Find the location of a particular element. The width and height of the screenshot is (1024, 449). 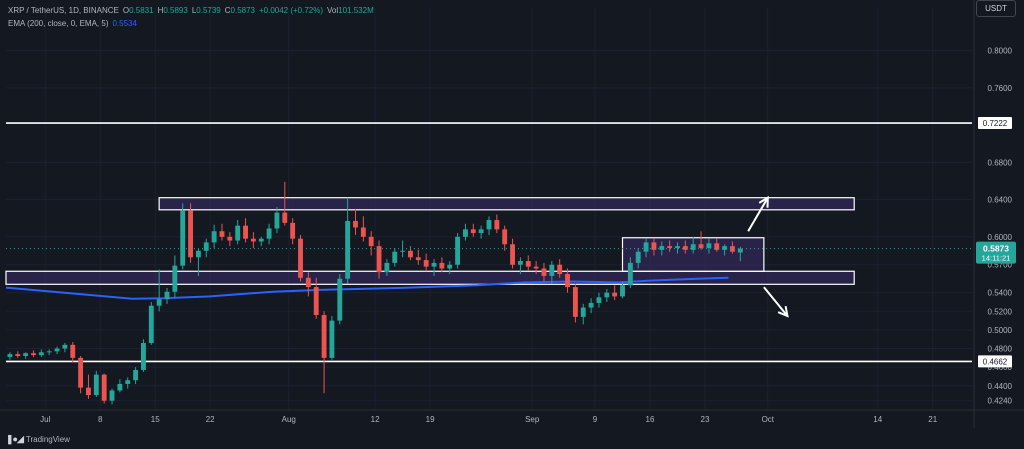

currency-button: USDT is located at coordinates (996, 8).